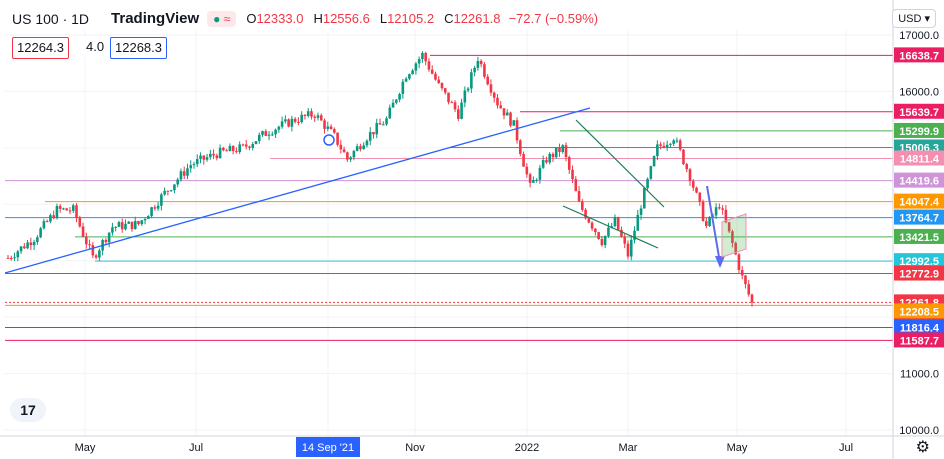 The image size is (944, 459). What do you see at coordinates (919, 203) in the screenshot?
I see `level-price-label: 14047.4` at bounding box center [919, 203].